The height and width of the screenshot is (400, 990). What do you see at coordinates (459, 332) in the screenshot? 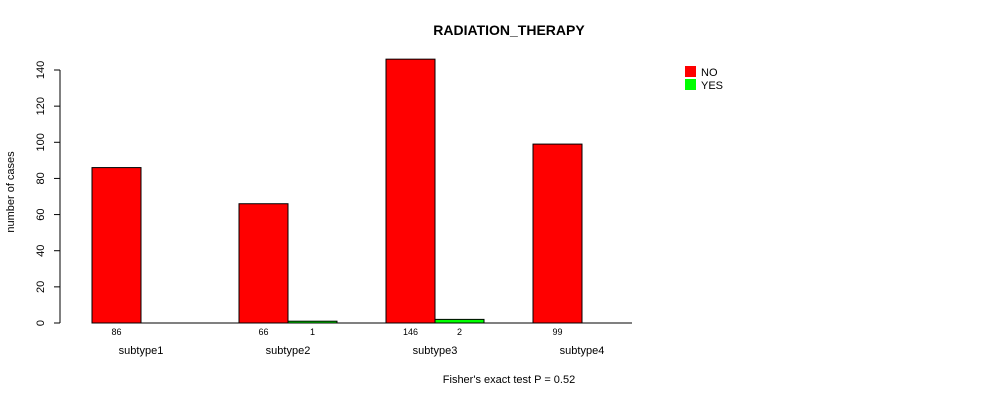
I see `data-label: 2` at bounding box center [459, 332].